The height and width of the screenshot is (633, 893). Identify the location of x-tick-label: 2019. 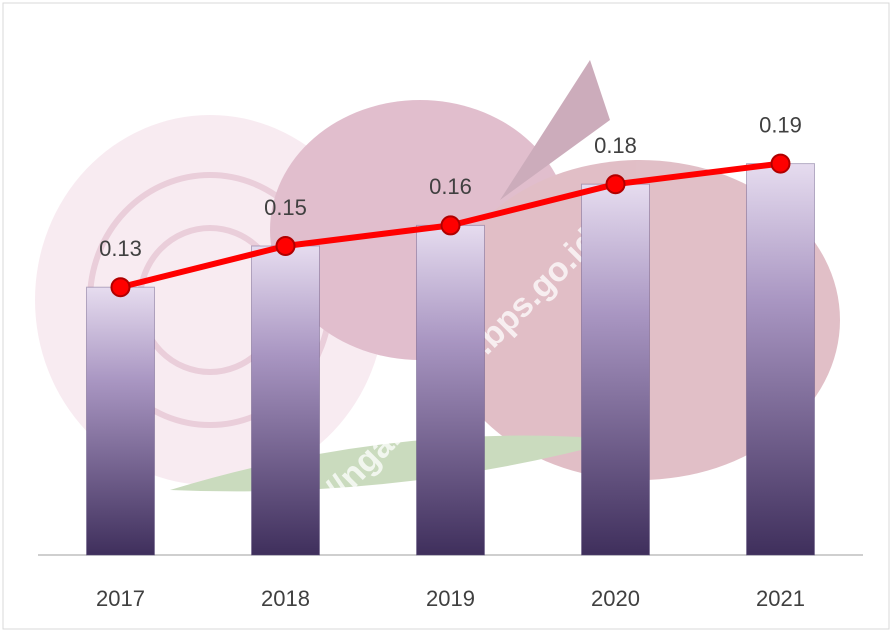
(450, 598).